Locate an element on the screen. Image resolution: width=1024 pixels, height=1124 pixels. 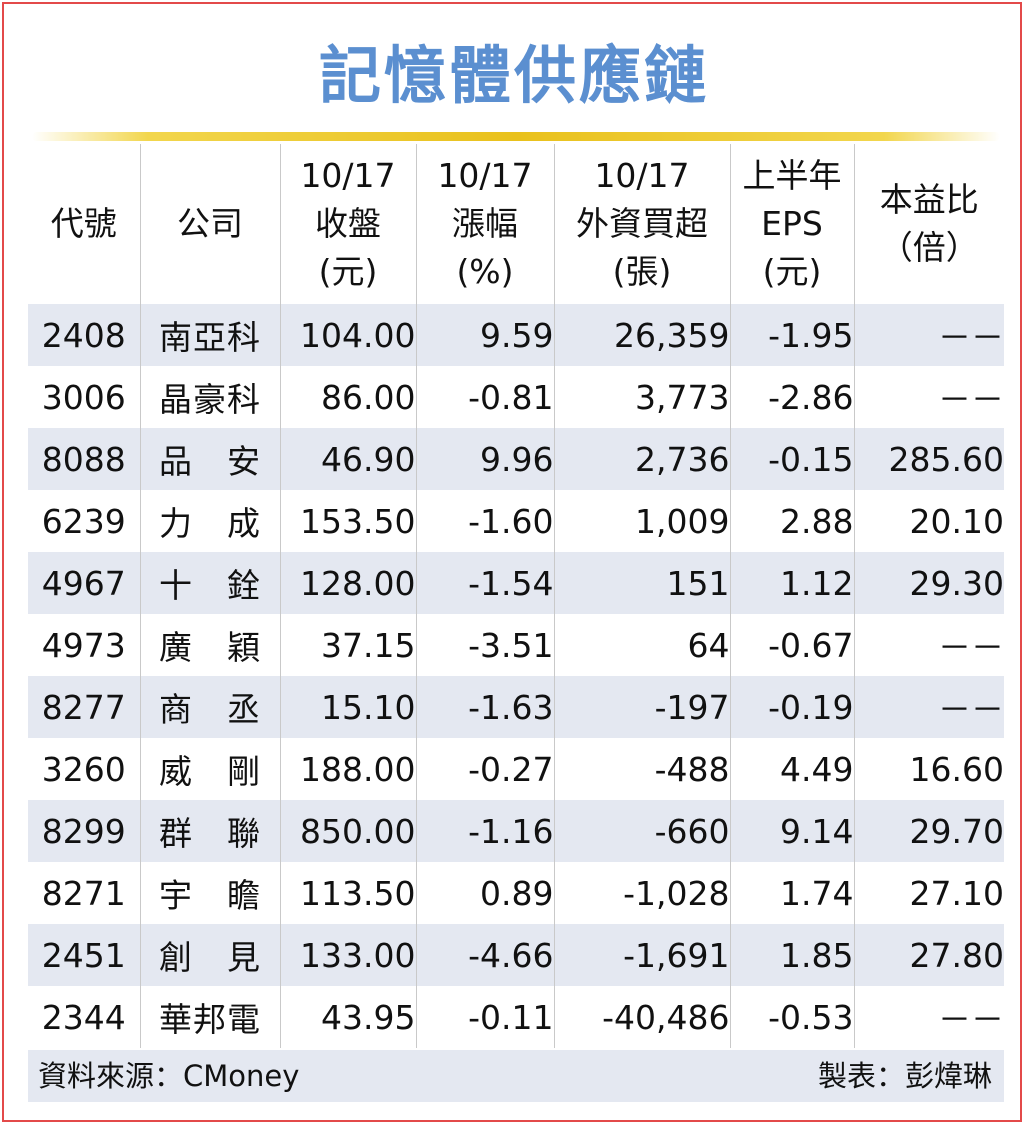
foreign-net-buy-cell: -1,691 is located at coordinates (641, 955).